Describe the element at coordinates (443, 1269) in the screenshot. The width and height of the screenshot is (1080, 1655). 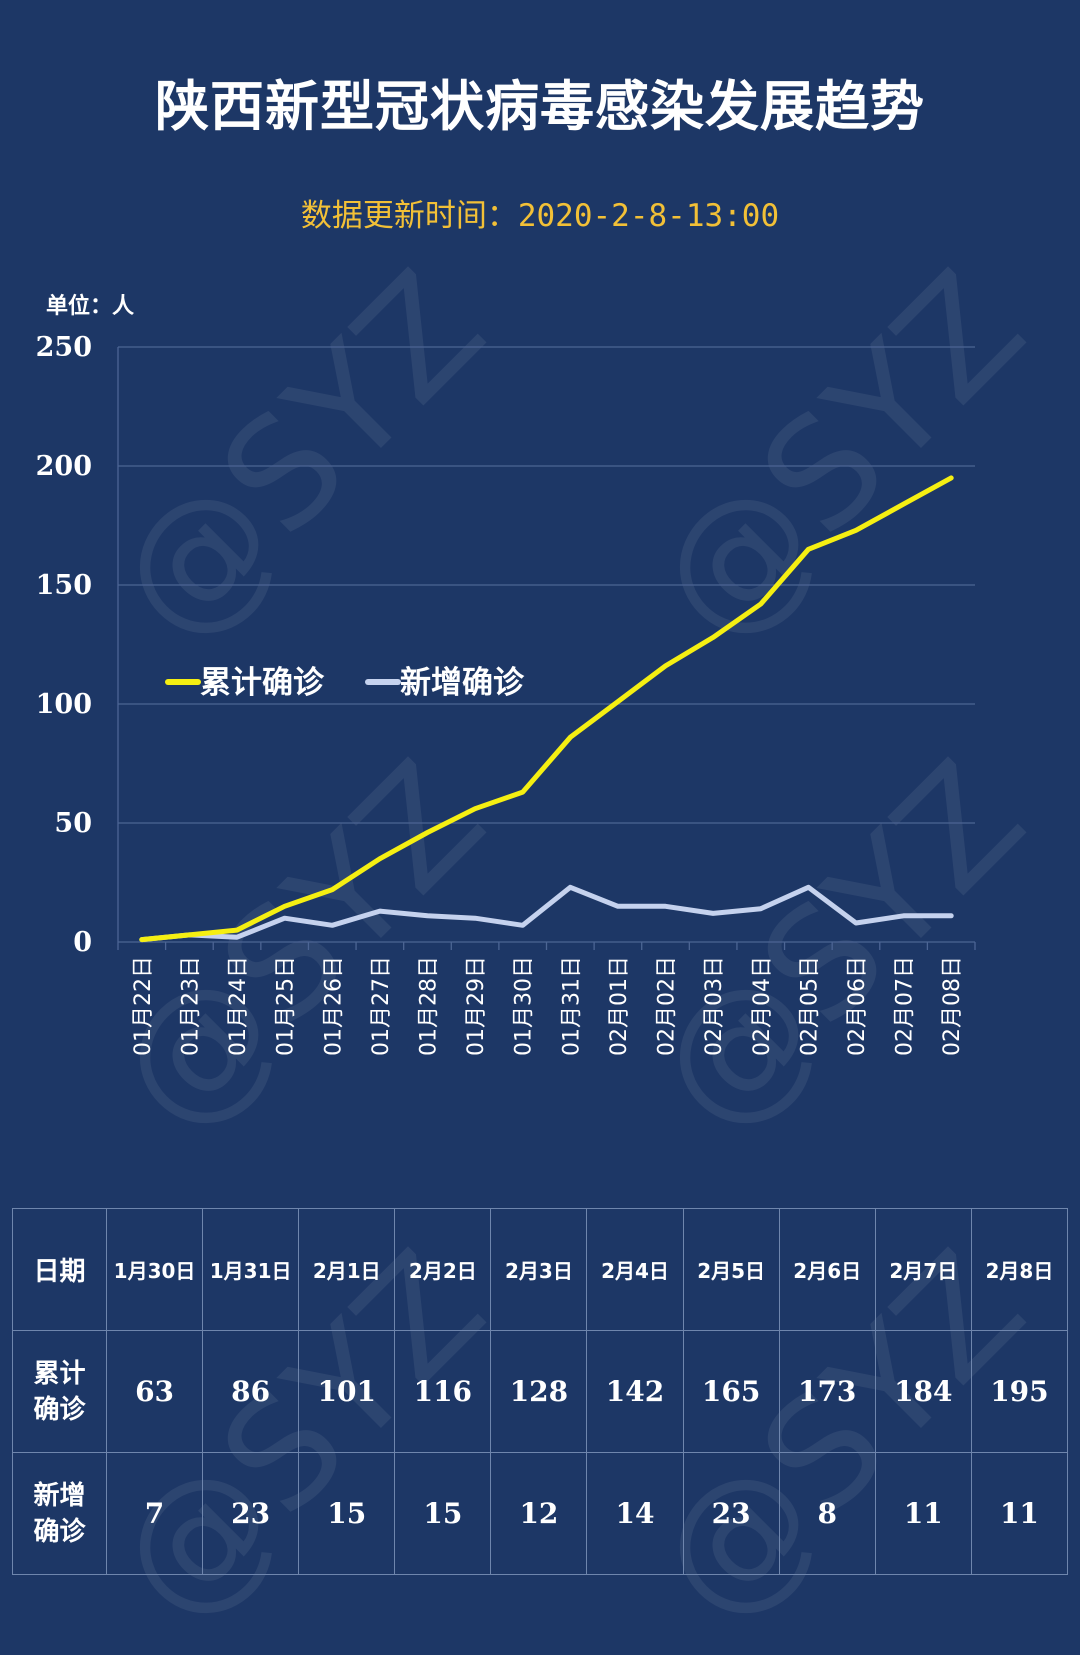
I see `table-date-header: 2月2日` at that location.